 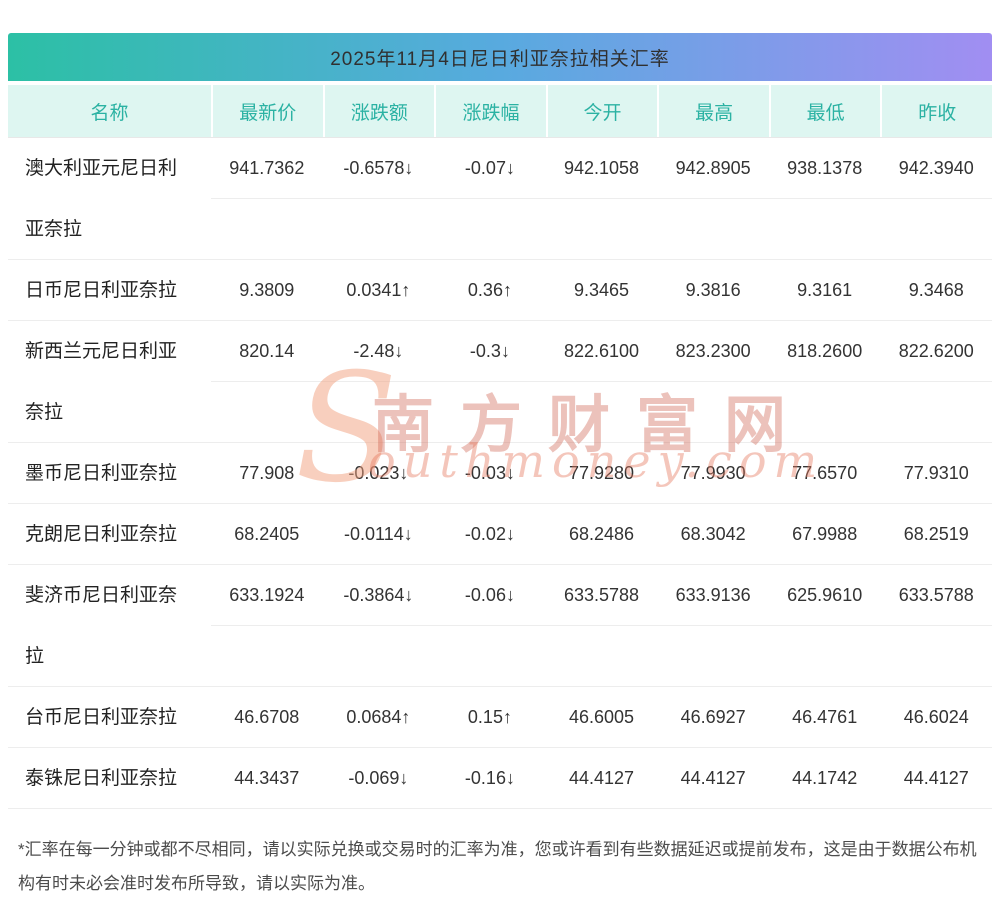 What do you see at coordinates (267, 594) in the screenshot?
I see `latest-price: 633.1924` at bounding box center [267, 594].